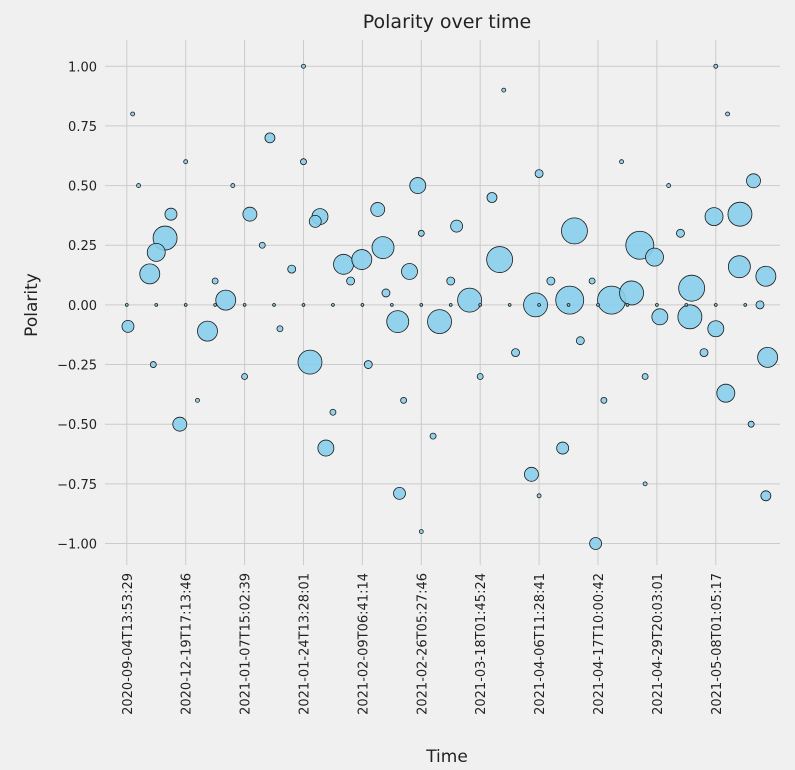 This screenshot has width=795, height=770. What do you see at coordinates (447, 22) in the screenshot?
I see `chart-title: Polarity over time` at bounding box center [447, 22].